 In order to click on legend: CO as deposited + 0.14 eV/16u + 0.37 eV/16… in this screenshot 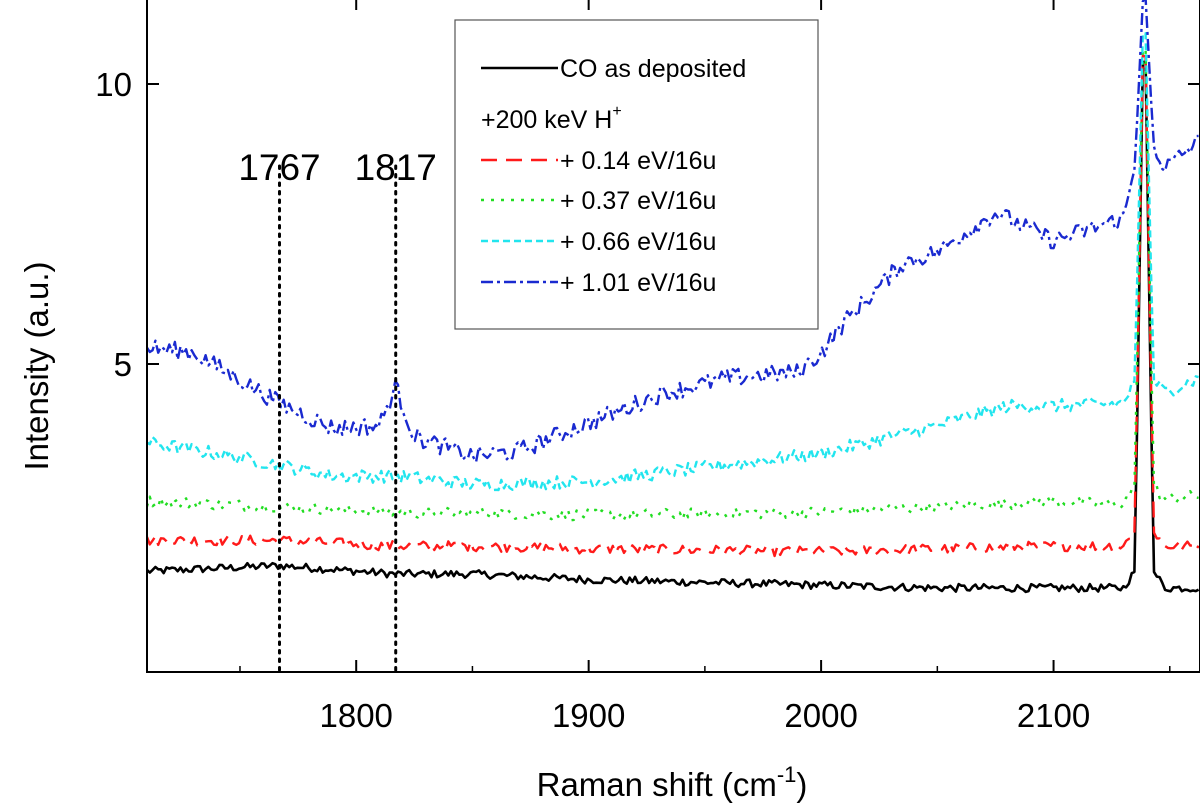, I will do `click(636, 174)`.